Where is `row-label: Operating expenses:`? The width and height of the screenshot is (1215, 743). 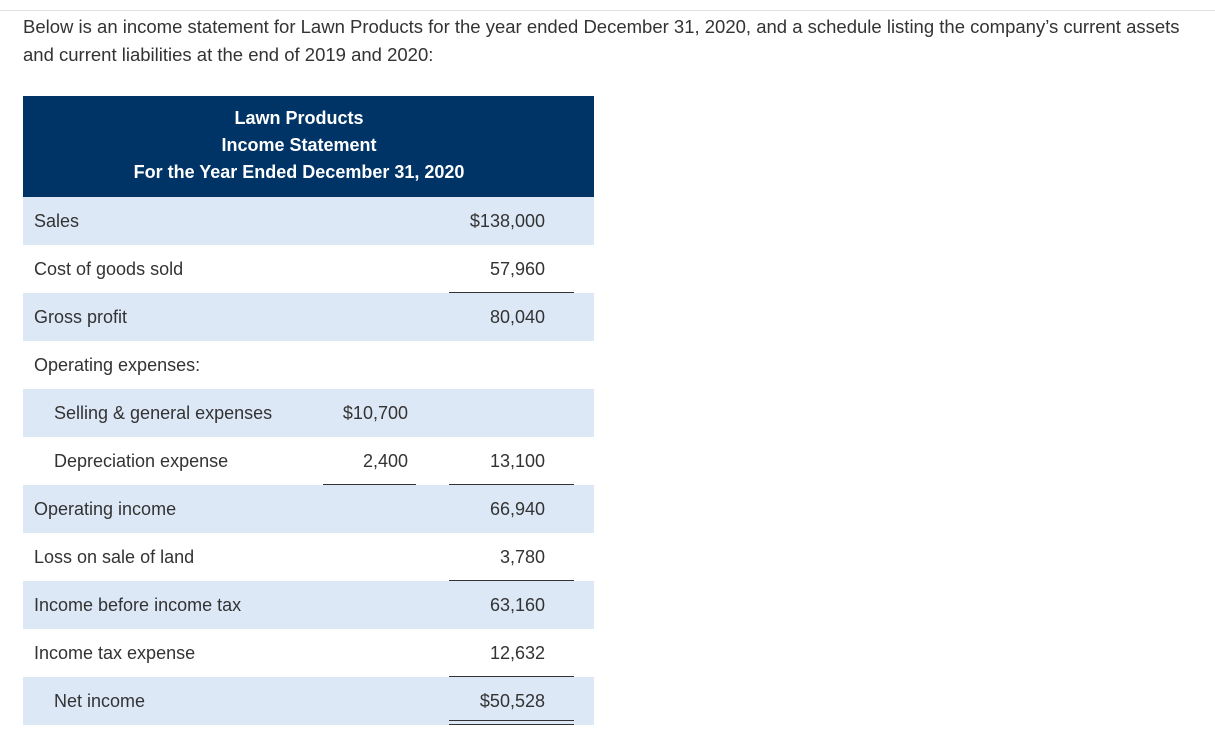
row-label: Operating expenses: is located at coordinates (117, 365).